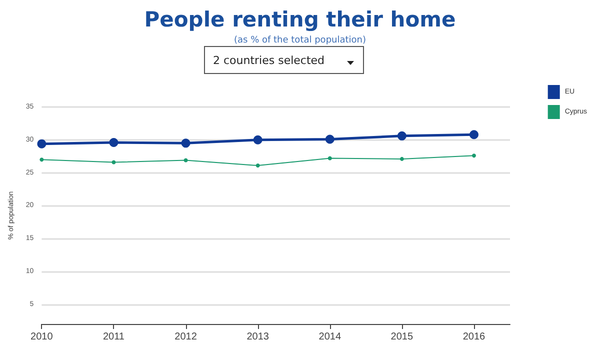  What do you see at coordinates (330, 337) in the screenshot?
I see `x-tick-label: 2014` at bounding box center [330, 337].